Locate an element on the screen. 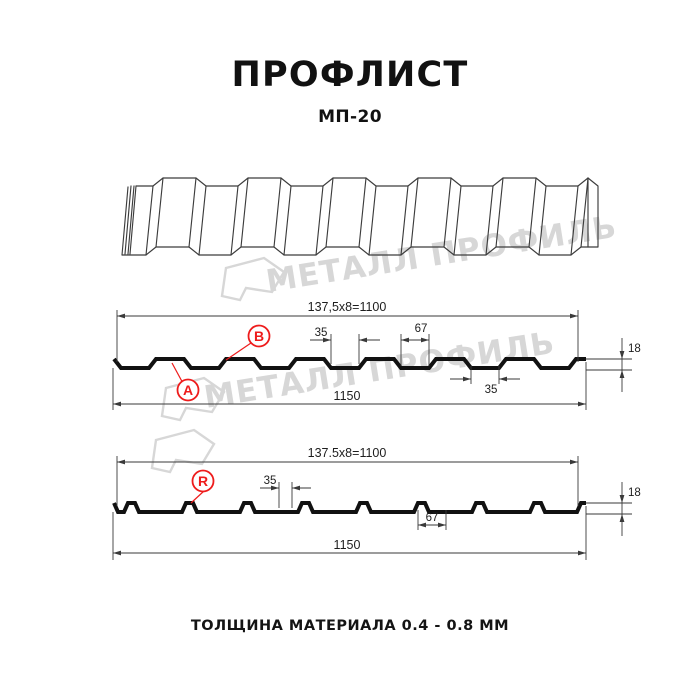 Image resolution: width=700 pixels, height=700 pixels. dimension-height-a is located at coordinates (609, 365).